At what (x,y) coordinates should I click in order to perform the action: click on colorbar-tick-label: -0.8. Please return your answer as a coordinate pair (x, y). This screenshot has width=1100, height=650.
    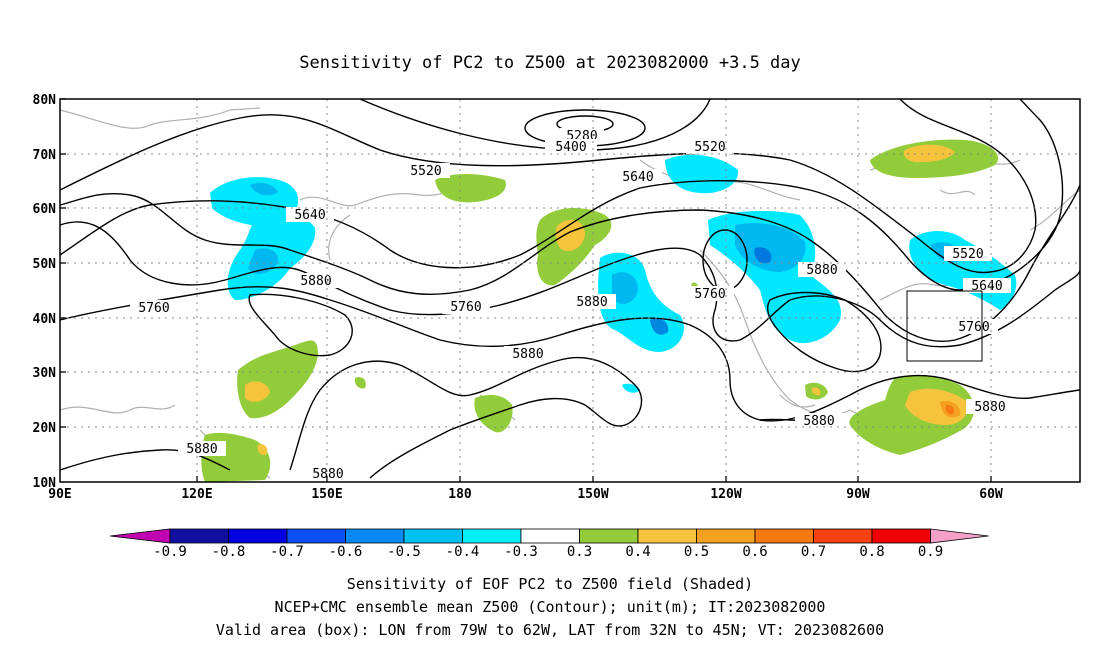
    Looking at the image, I should click on (229, 552).